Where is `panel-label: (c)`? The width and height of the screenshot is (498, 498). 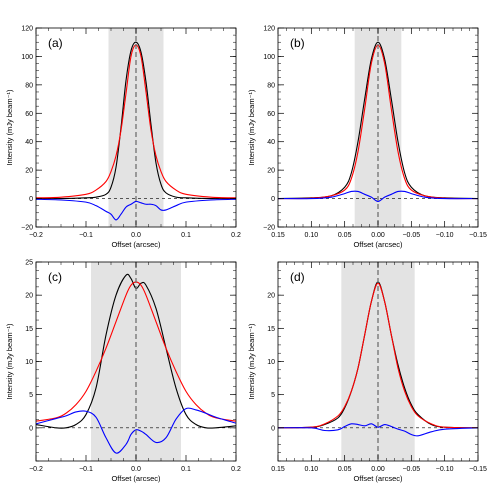 panel-label: (c) is located at coordinates (55, 277).